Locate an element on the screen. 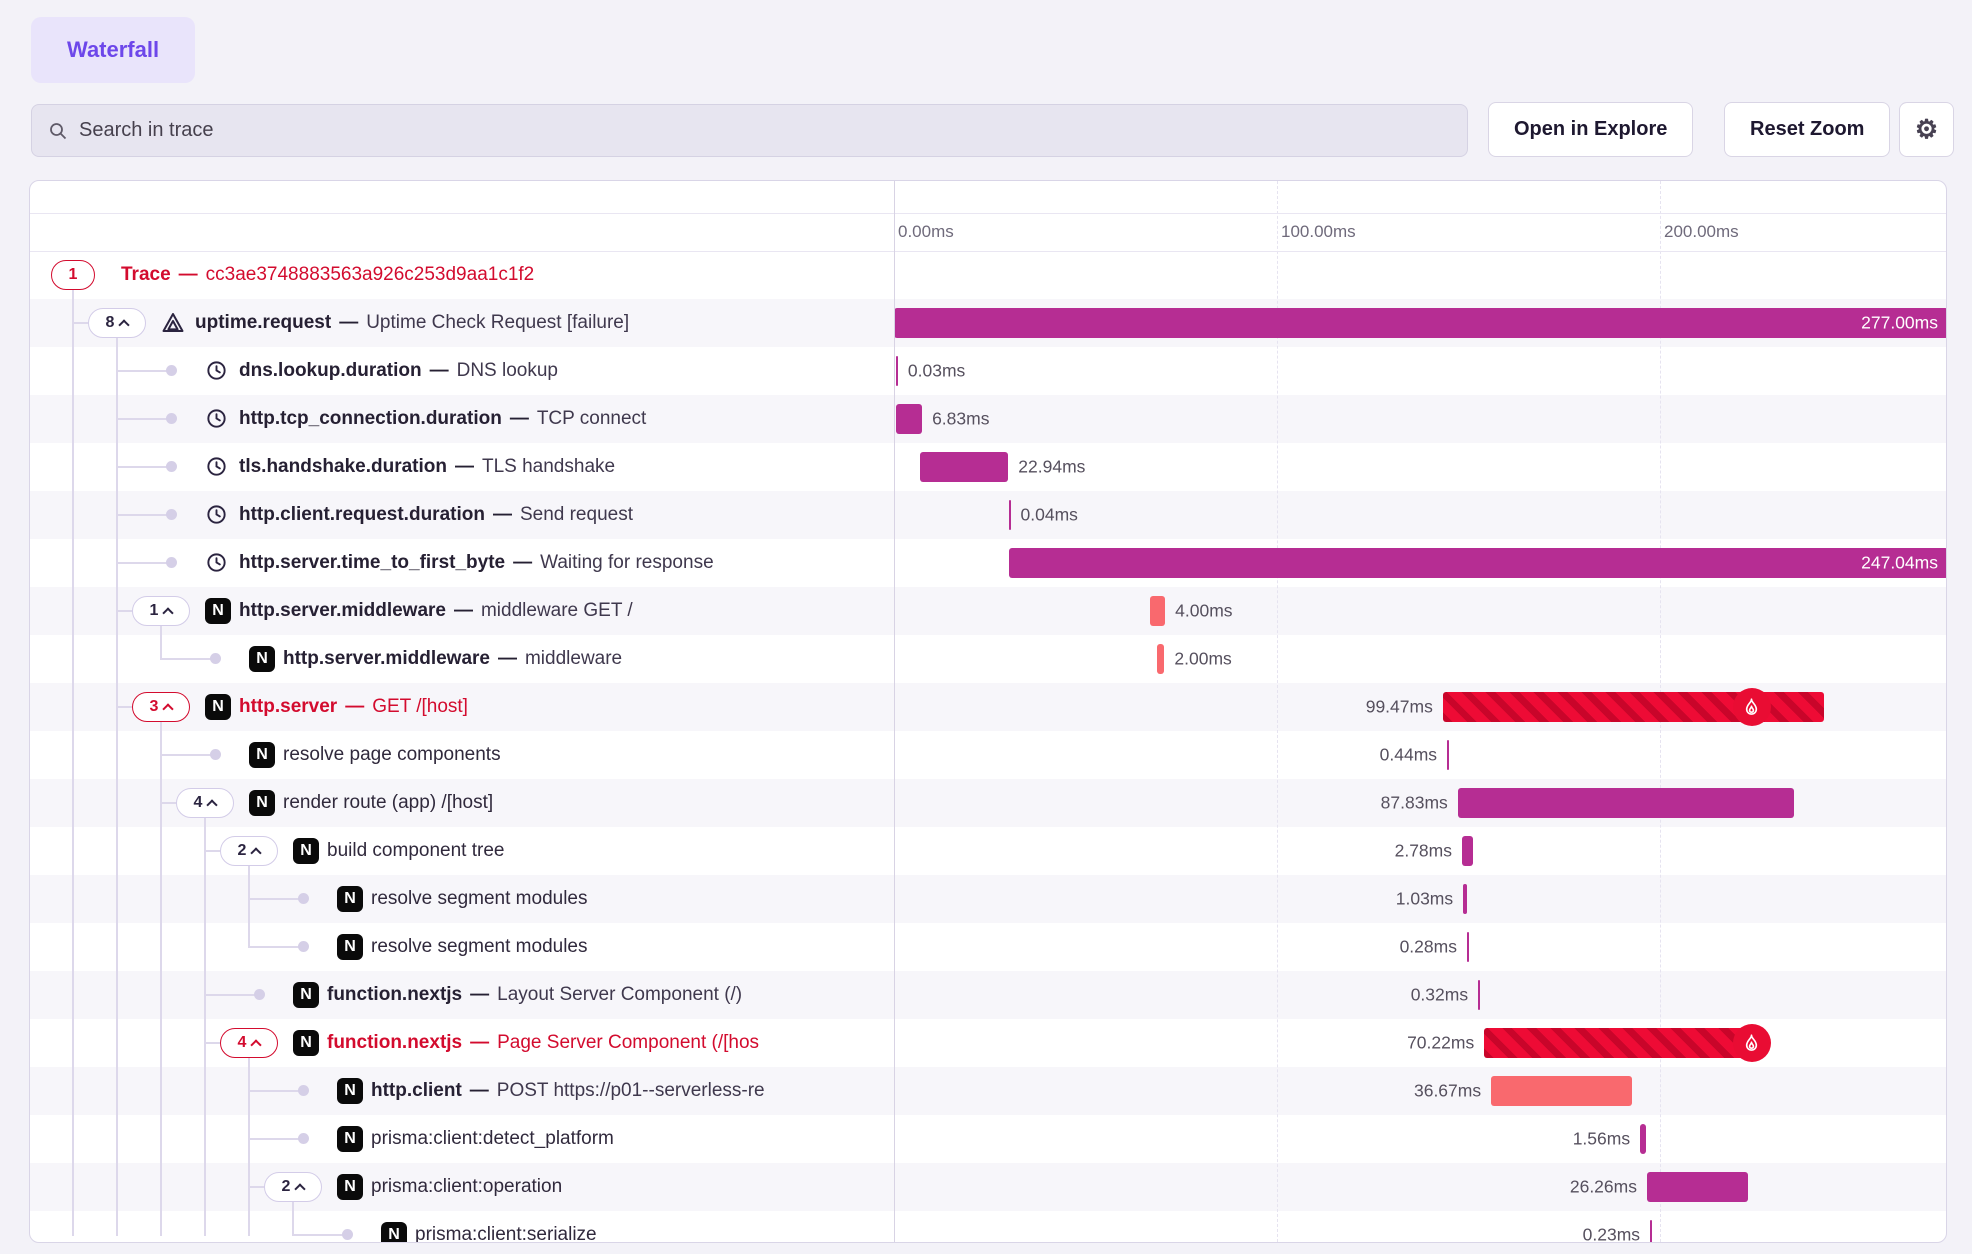 The width and height of the screenshot is (1972, 1254). span-duration-label: 6.83ms is located at coordinates (961, 418).